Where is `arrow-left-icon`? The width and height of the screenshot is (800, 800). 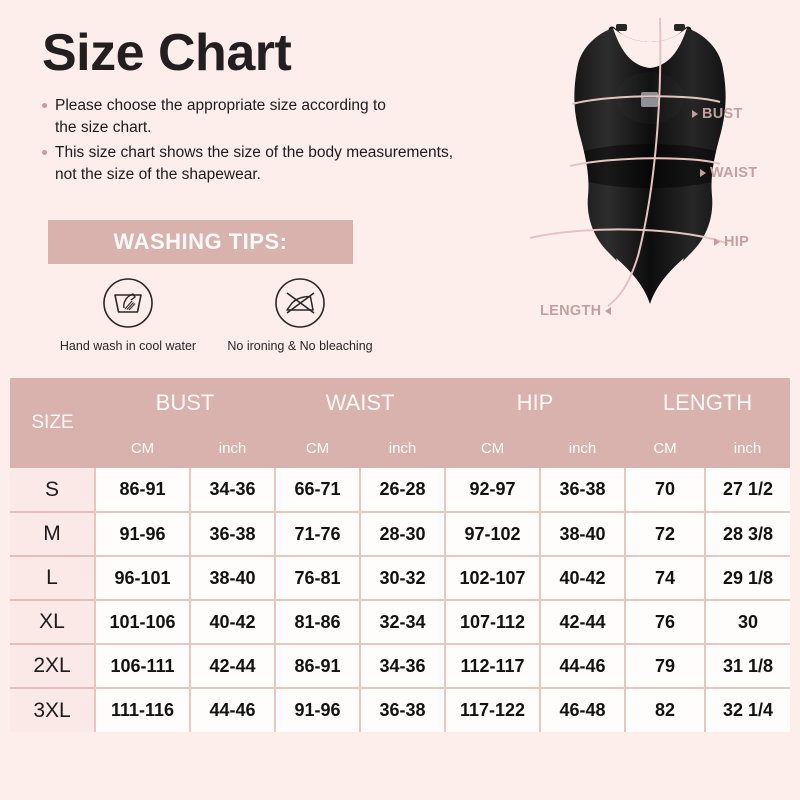 arrow-left-icon is located at coordinates (608, 311).